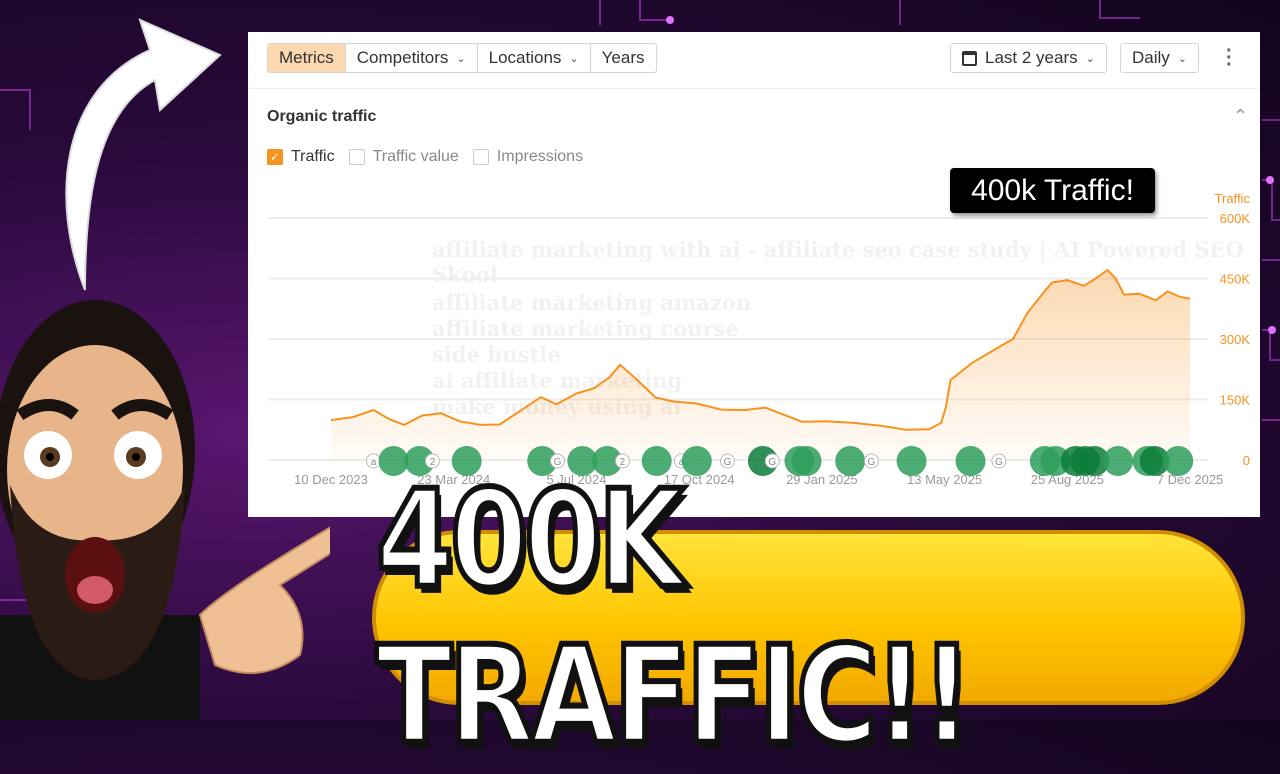 This screenshot has height=774, width=1280. What do you see at coordinates (525, 57) in the screenshot?
I see `tab-label: Locations` at bounding box center [525, 57].